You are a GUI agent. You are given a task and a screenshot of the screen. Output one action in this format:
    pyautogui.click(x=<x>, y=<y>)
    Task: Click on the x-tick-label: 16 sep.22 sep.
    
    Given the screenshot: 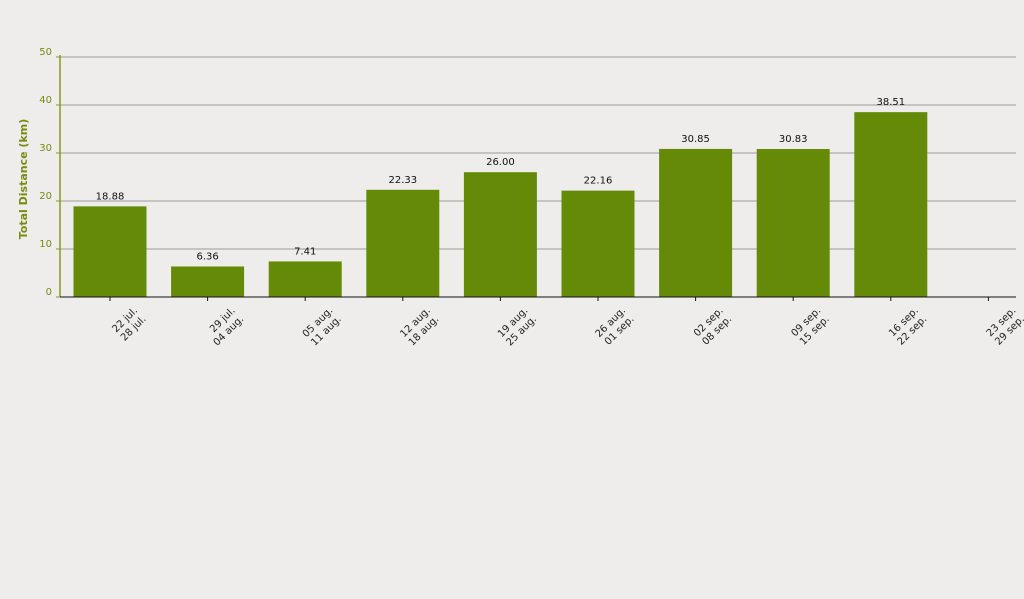 What is the action you would take?
    pyautogui.click(x=908, y=326)
    